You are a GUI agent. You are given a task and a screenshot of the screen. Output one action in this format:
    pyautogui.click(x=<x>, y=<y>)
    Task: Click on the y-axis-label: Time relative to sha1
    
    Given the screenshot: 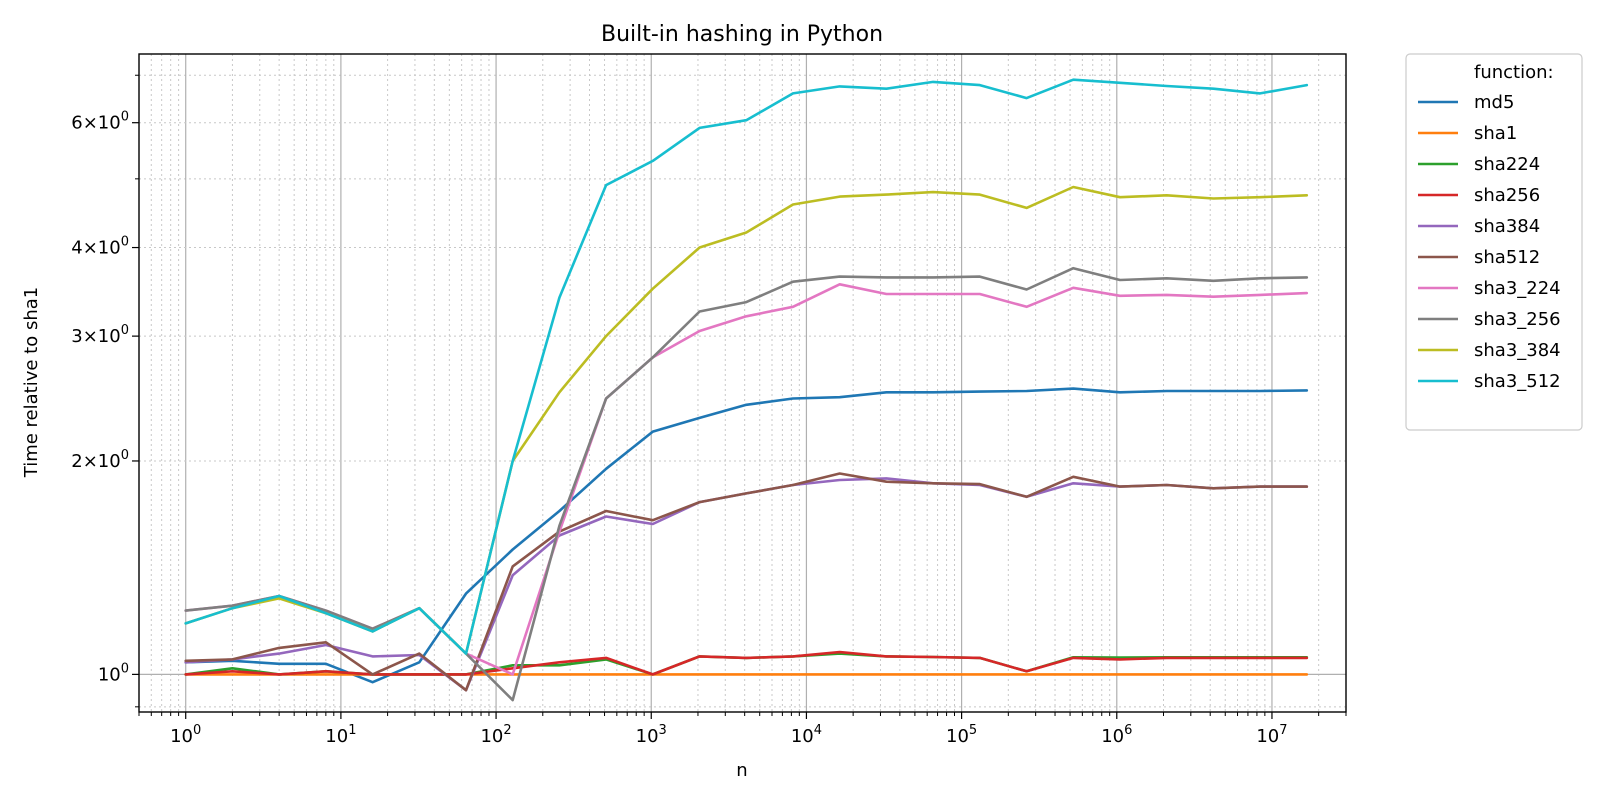 What is the action you would take?
    pyautogui.click(x=31, y=382)
    